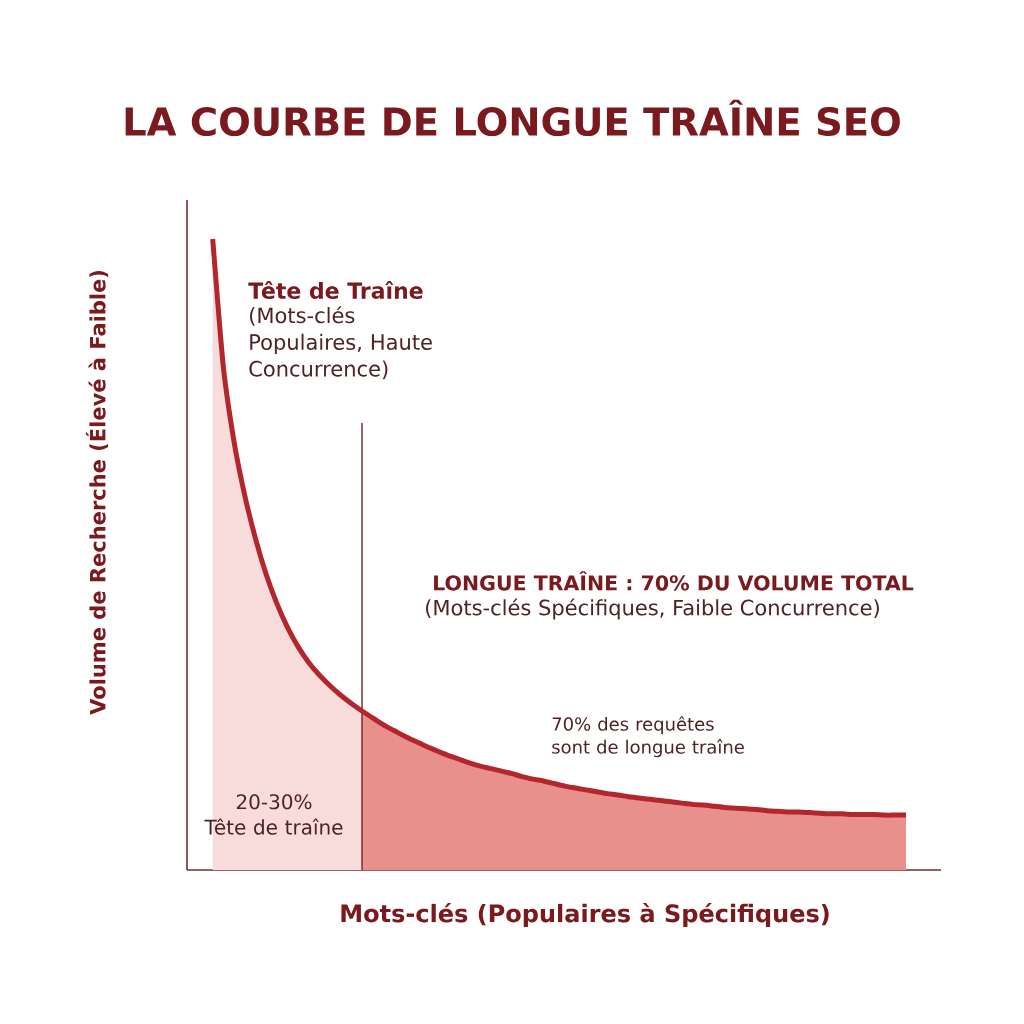 The height and width of the screenshot is (1024, 1024). I want to click on y-axis-title: Volume de Recherche (Élevé à Faible), so click(97, 492).